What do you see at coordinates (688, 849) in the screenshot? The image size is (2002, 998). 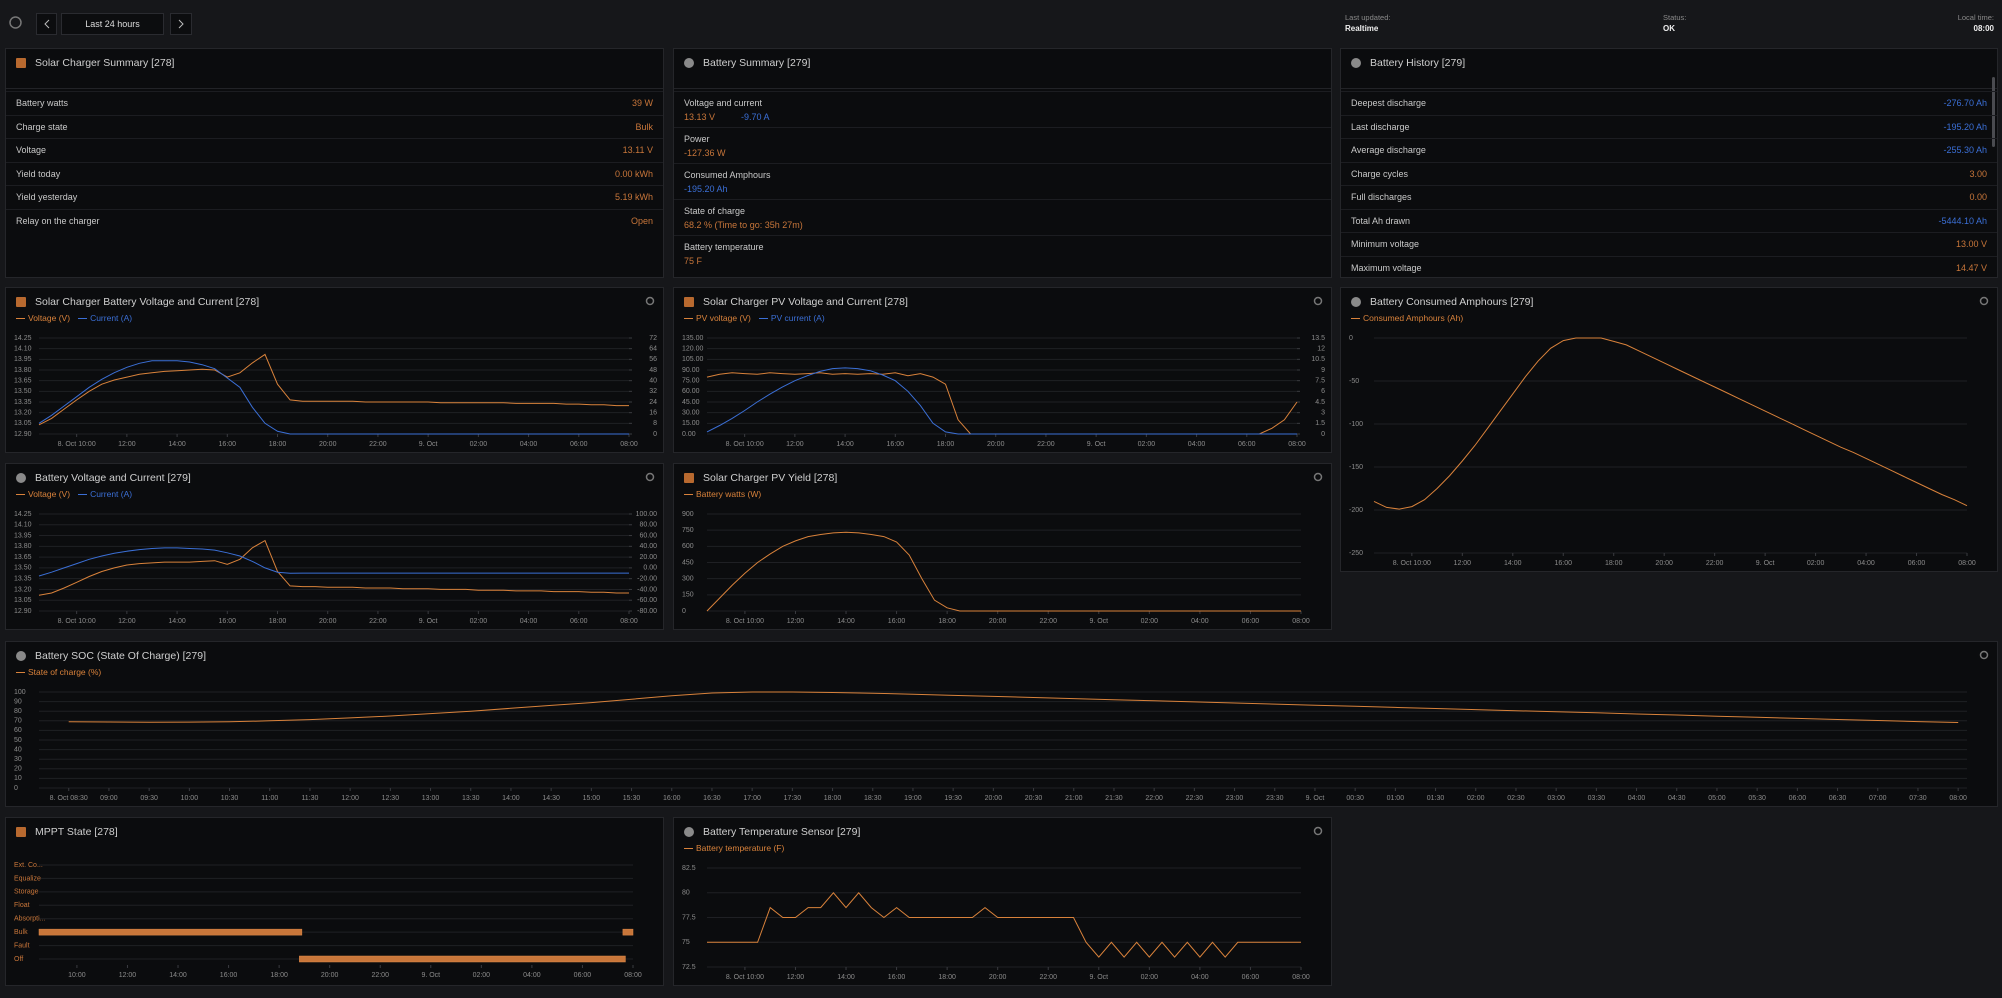 I see `legend-swatch` at bounding box center [688, 849].